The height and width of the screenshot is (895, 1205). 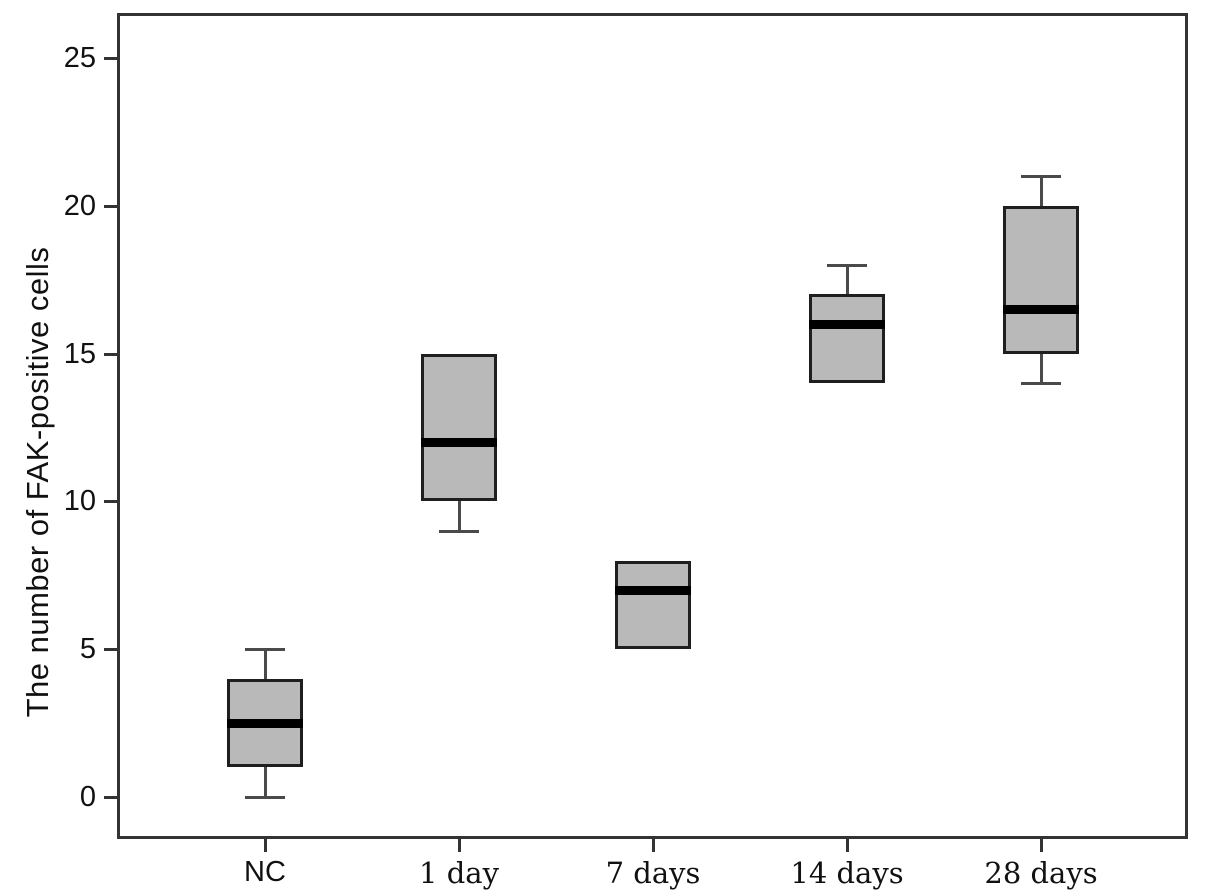 What do you see at coordinates (265, 872) in the screenshot?
I see `x-tick-label: NC` at bounding box center [265, 872].